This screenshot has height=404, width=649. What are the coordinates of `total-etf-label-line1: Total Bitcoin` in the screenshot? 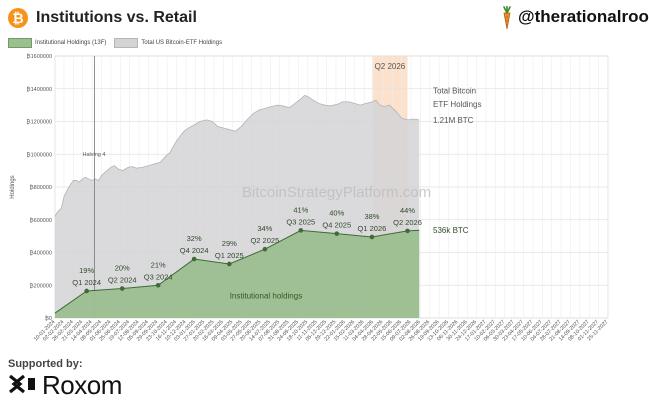 It's located at (454, 91).